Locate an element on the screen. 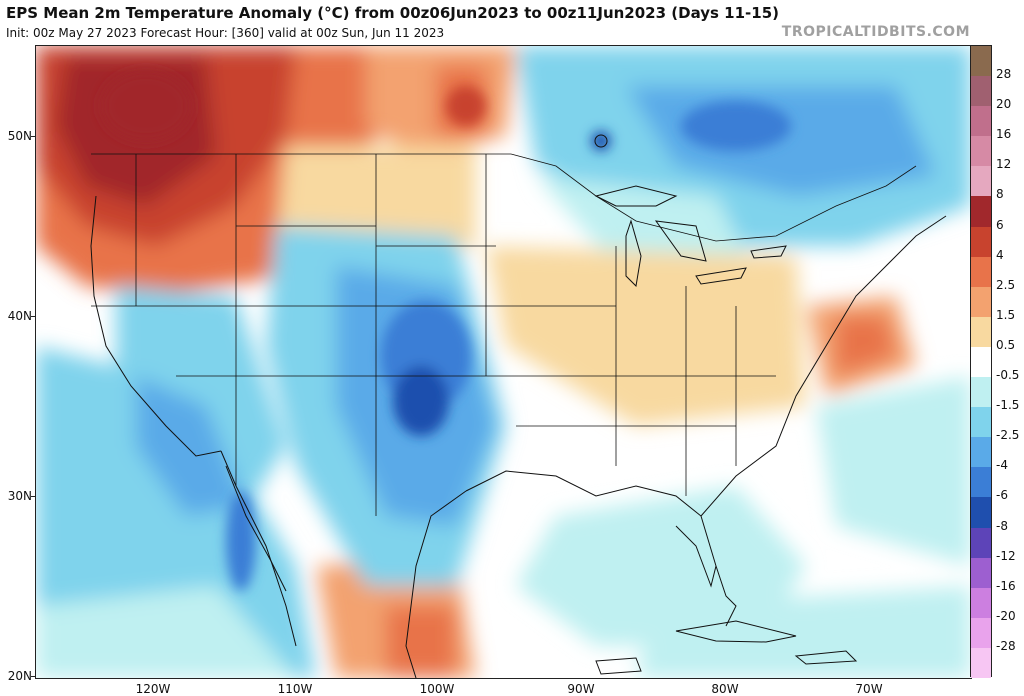  colorbar-label: 1.5 is located at coordinates (1006, 314).